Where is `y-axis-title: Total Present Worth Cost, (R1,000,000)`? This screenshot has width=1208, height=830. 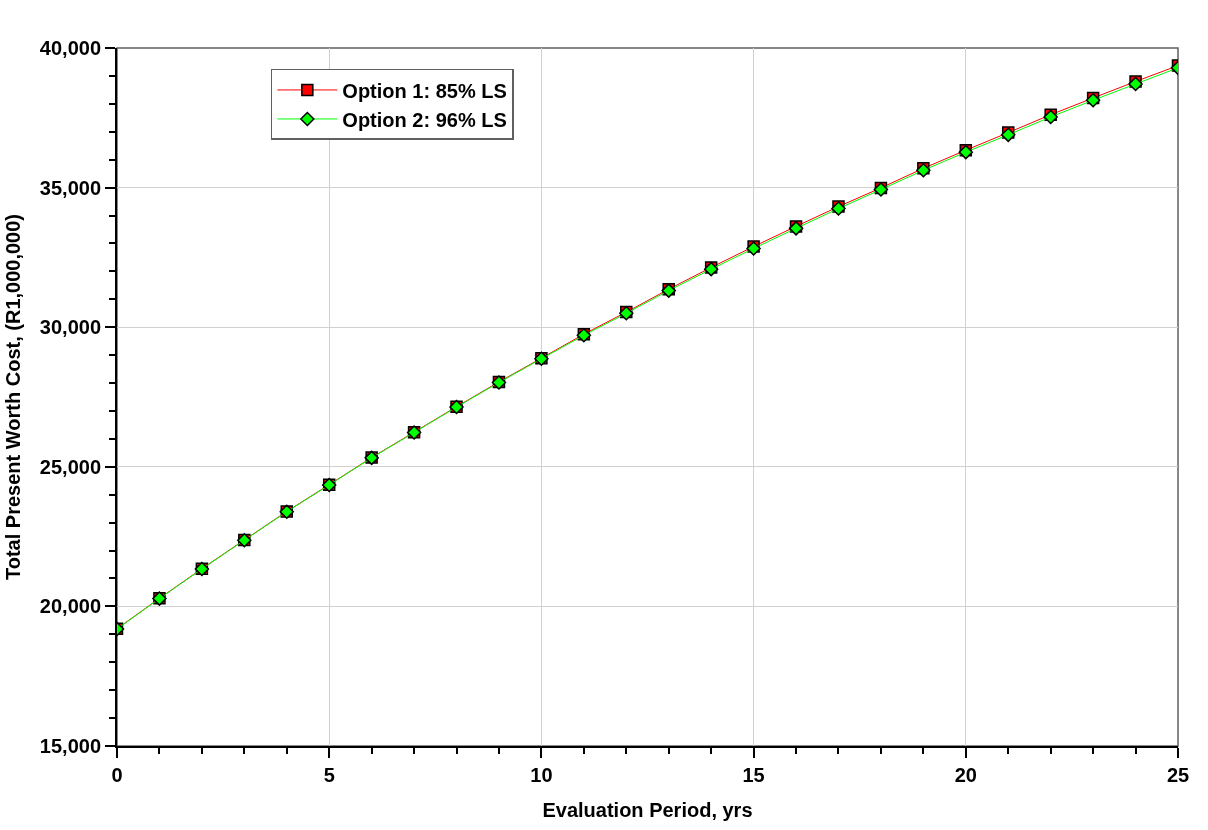 y-axis-title: Total Present Worth Cost, (R1,000,000) is located at coordinates (12, 397).